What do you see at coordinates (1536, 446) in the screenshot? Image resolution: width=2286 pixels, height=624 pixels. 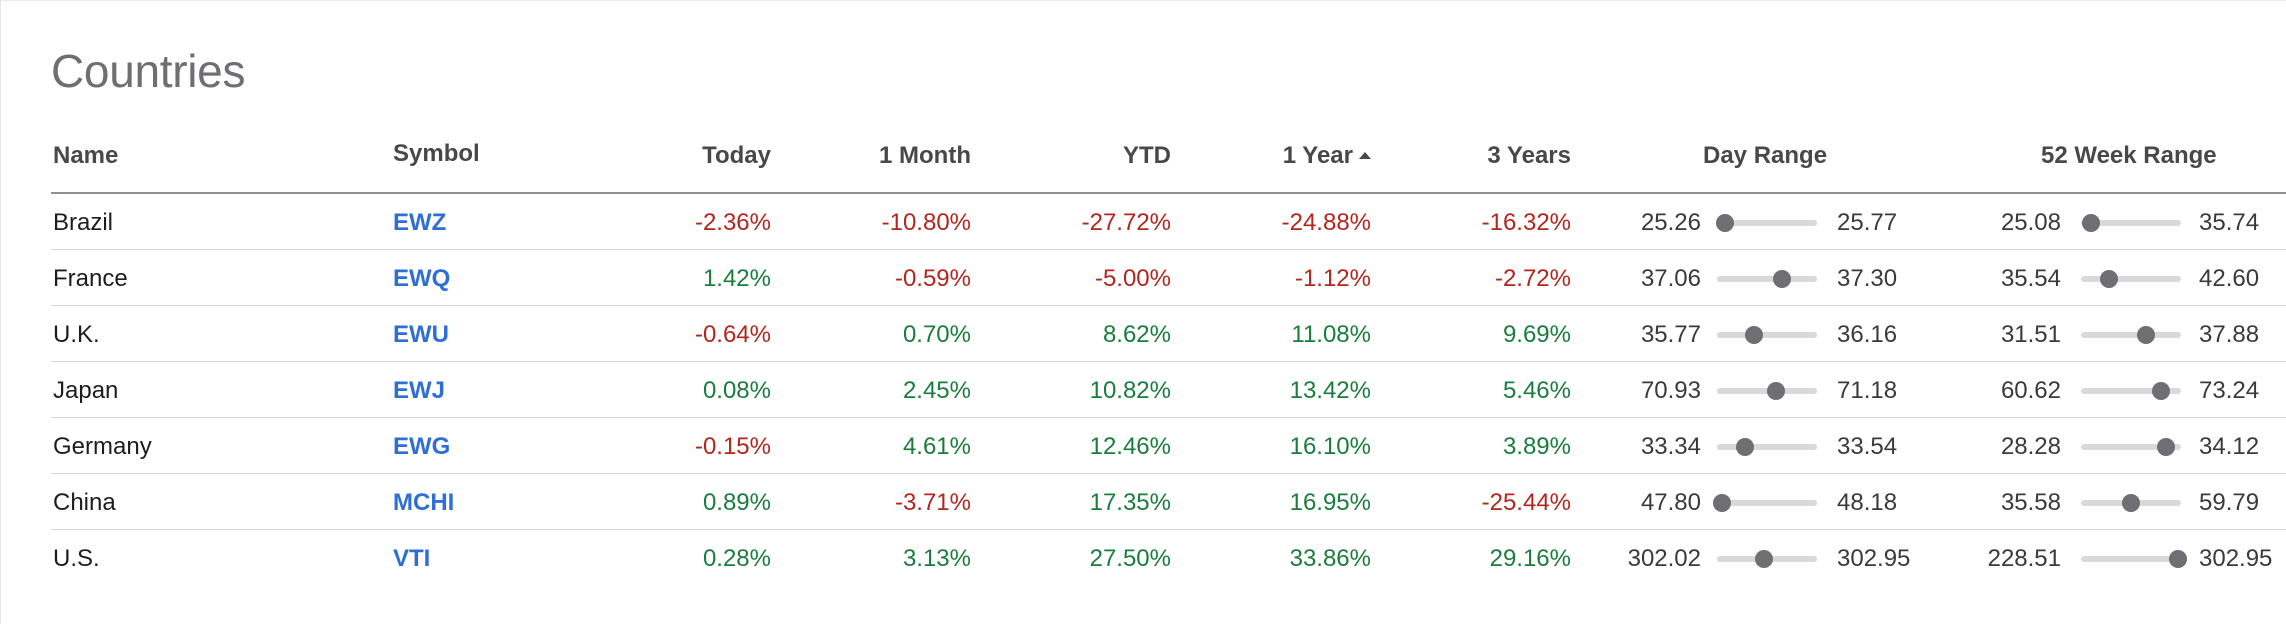 I see `cell-three-years: 3.89%` at bounding box center [1536, 446].